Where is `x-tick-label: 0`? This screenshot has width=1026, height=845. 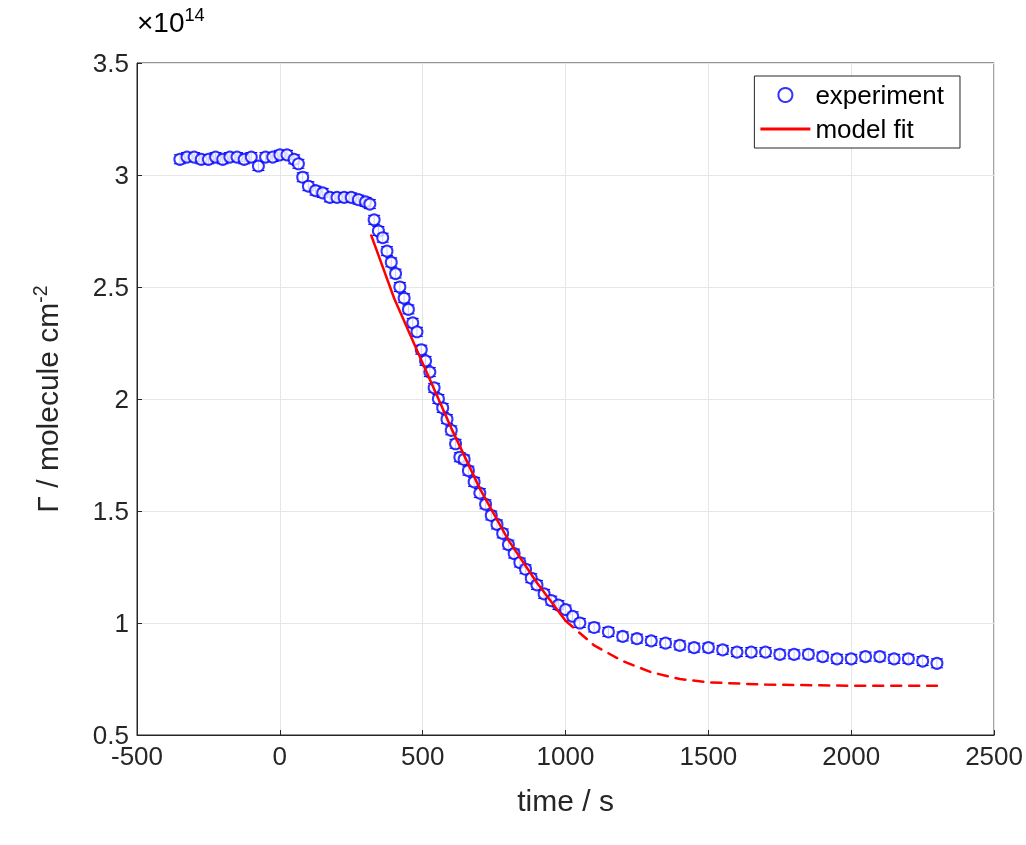
x-tick-label: 0 is located at coordinates (280, 756).